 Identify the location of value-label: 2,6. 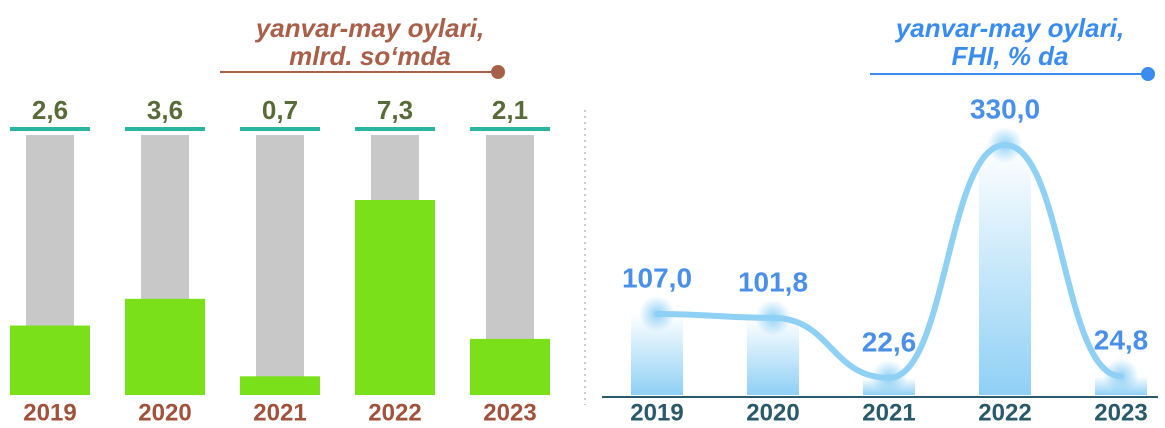
(50, 110).